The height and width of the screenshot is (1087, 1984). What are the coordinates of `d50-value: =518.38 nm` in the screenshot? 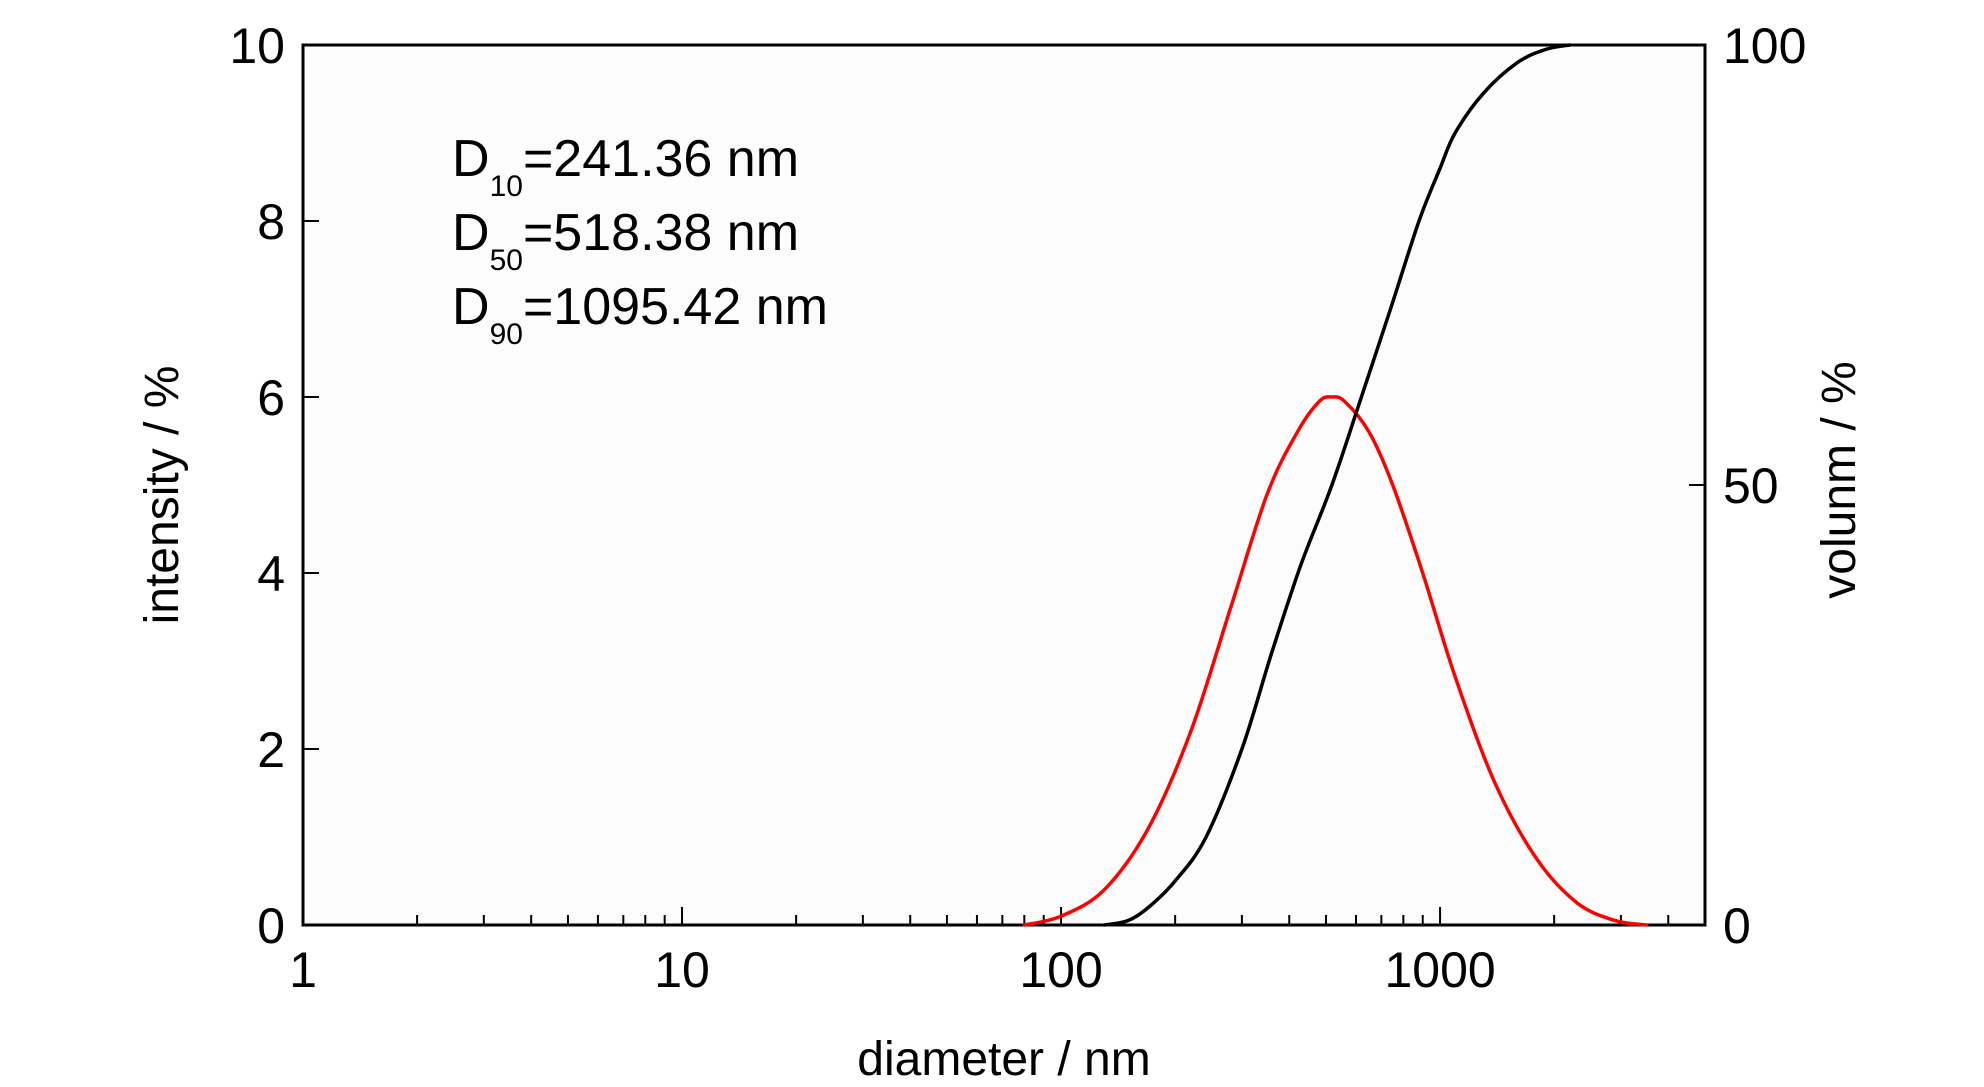 It's located at (661, 233).